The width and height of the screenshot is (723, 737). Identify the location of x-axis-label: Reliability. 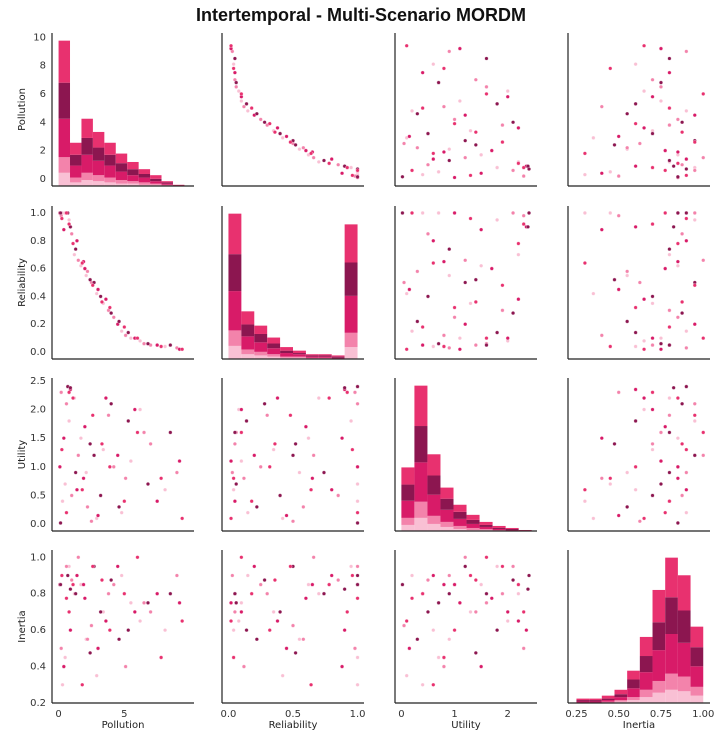
(293, 725).